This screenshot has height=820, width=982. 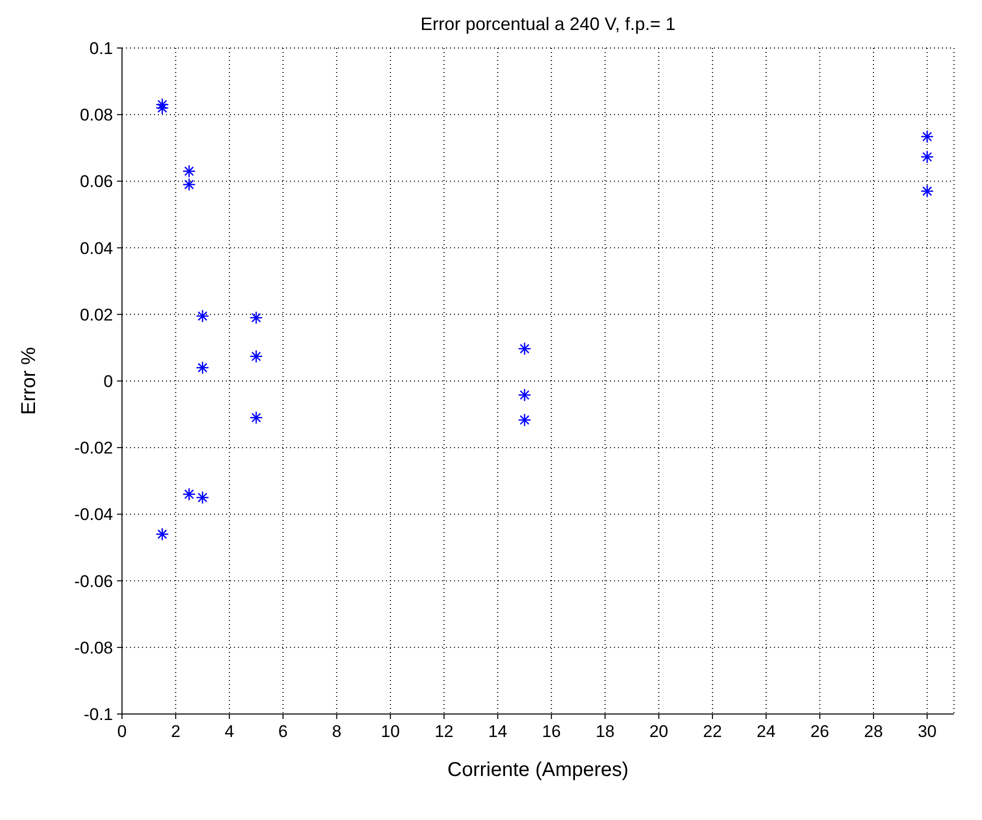 I want to click on x-tick-label: 26, so click(x=820, y=732).